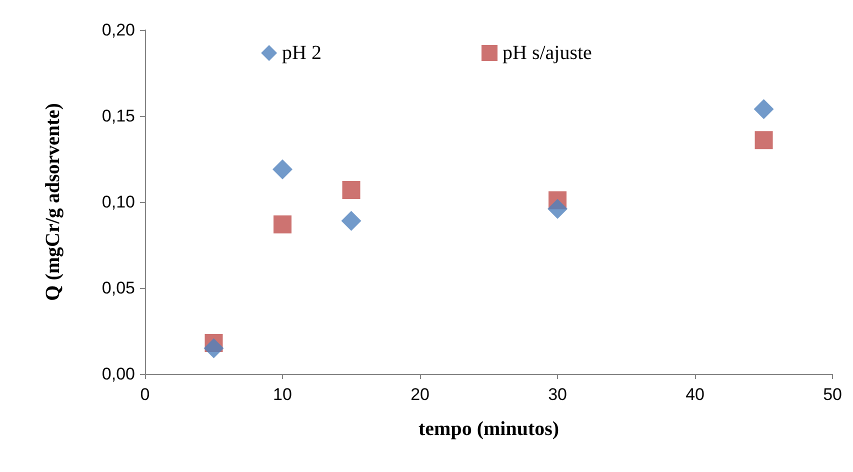 The height and width of the screenshot is (472, 853). What do you see at coordinates (118, 374) in the screenshot?
I see `y-tick-label: 0,00` at bounding box center [118, 374].